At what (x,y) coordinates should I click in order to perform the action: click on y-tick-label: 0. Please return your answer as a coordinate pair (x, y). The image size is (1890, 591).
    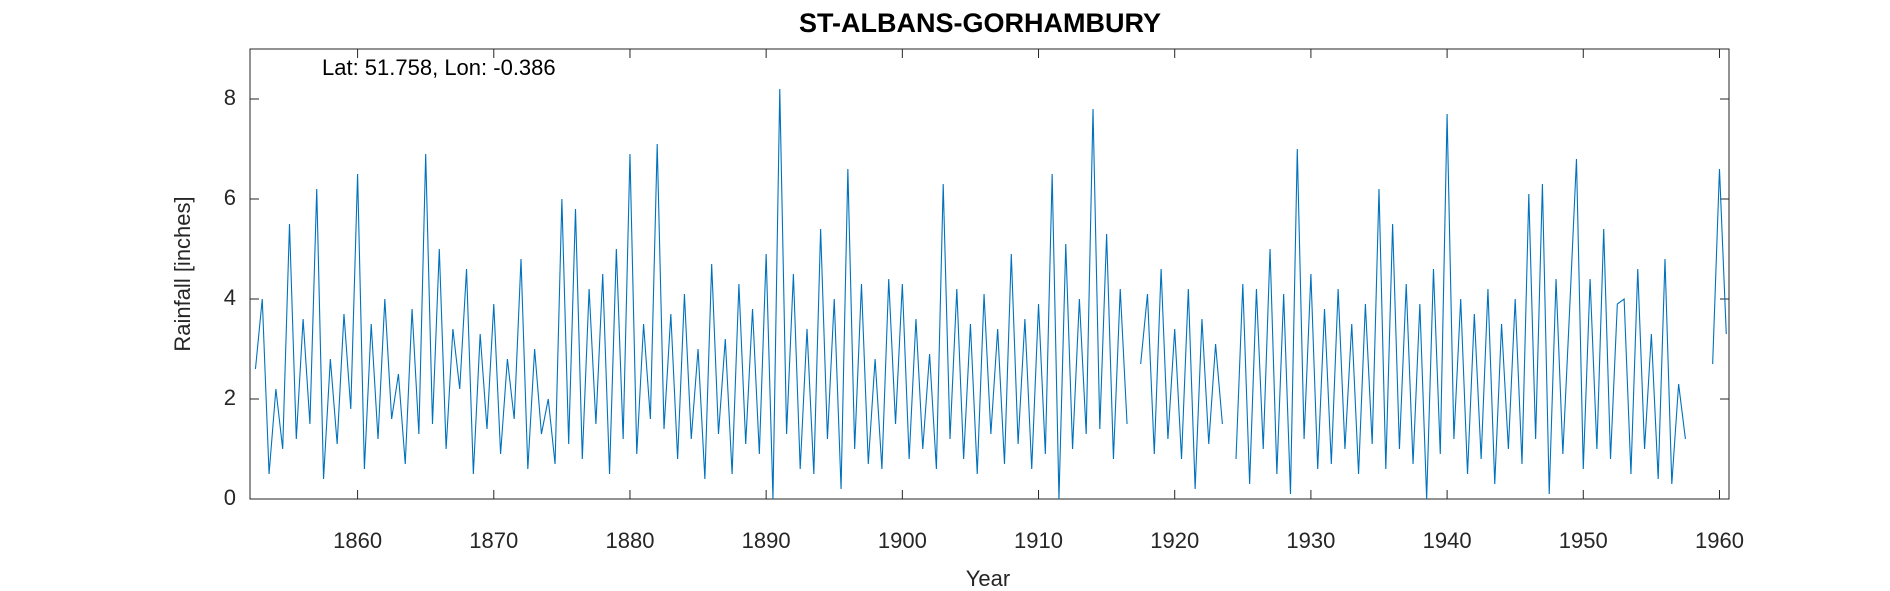
    Looking at the image, I should click on (230, 497).